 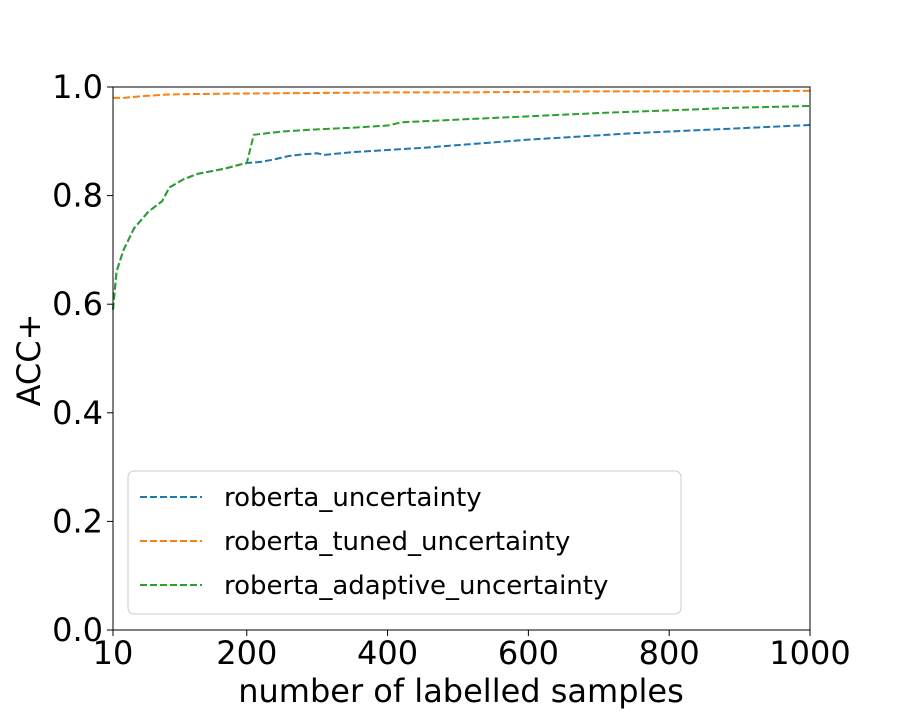 What do you see at coordinates (397, 542) in the screenshot?
I see `legend-label-1: roberta_tuned_uncertainty` at bounding box center [397, 542].